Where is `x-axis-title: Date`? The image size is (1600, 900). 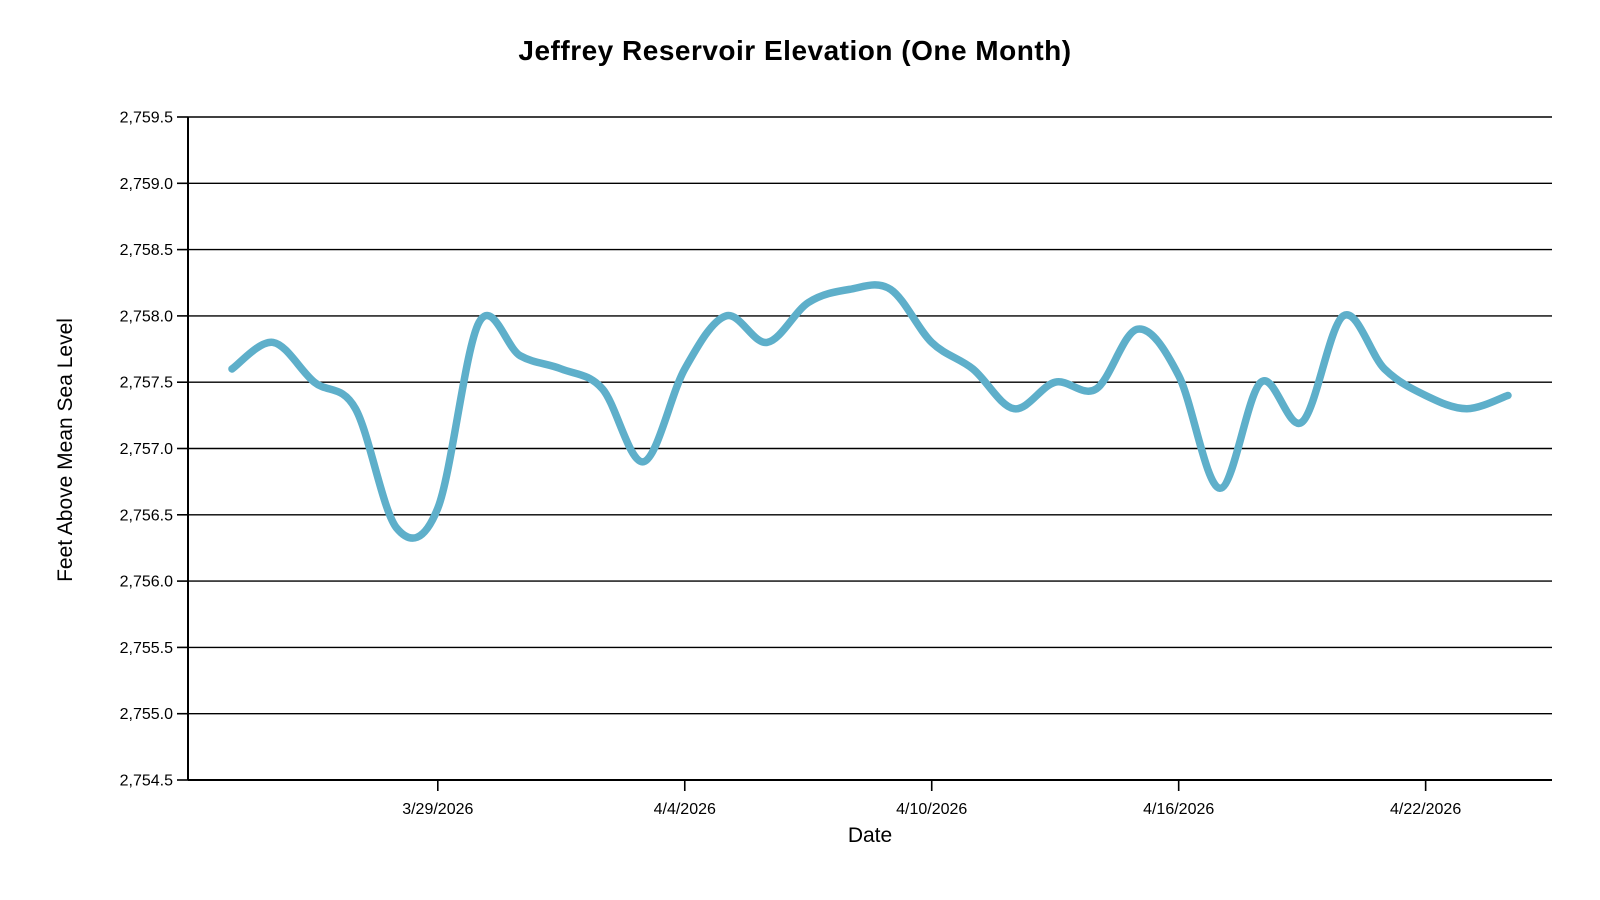
x-axis-title: Date is located at coordinates (870, 835).